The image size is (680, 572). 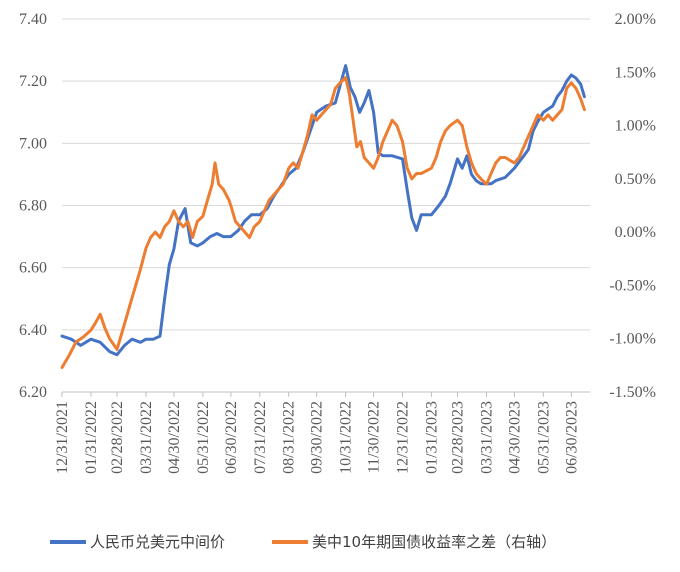 I want to click on left-tick-label: 7.40, so click(x=33, y=19).